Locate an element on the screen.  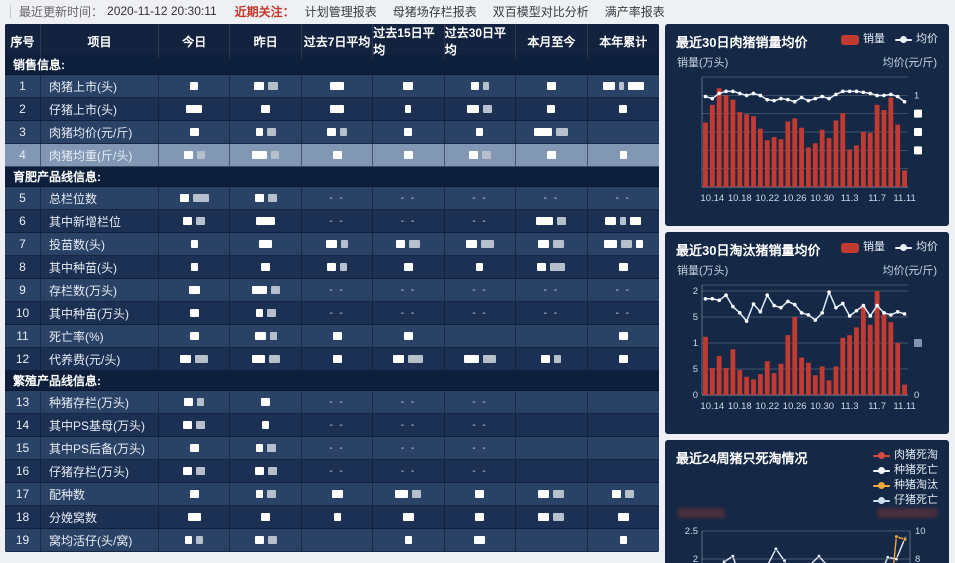
svg-text: 10 is located at coordinates (920, 531).